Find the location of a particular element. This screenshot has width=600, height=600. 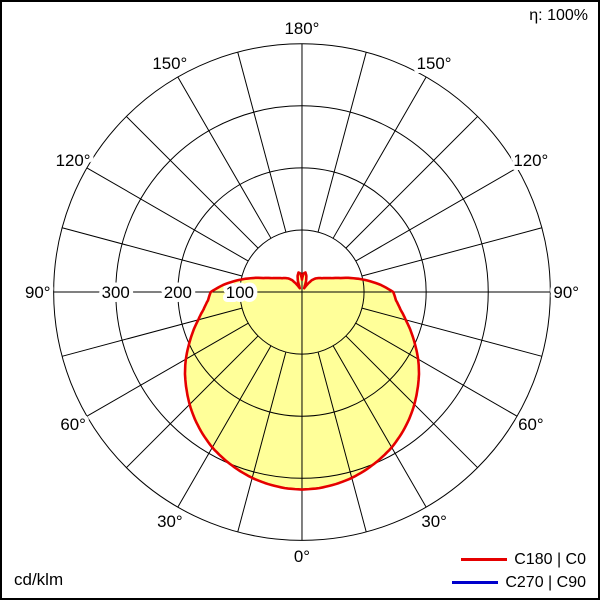

intensity-curve is located at coordinates (302, 381).